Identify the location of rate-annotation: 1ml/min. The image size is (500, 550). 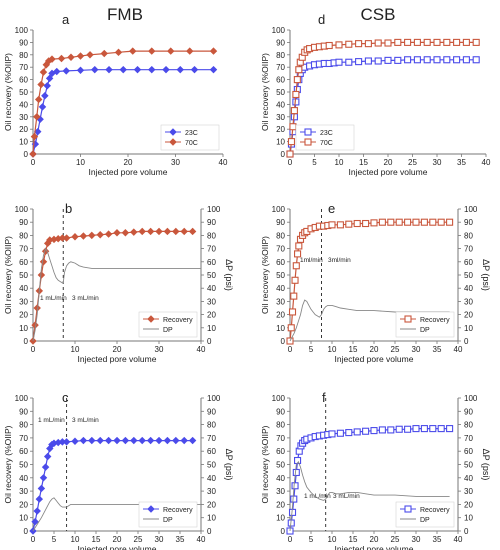
(311, 260).